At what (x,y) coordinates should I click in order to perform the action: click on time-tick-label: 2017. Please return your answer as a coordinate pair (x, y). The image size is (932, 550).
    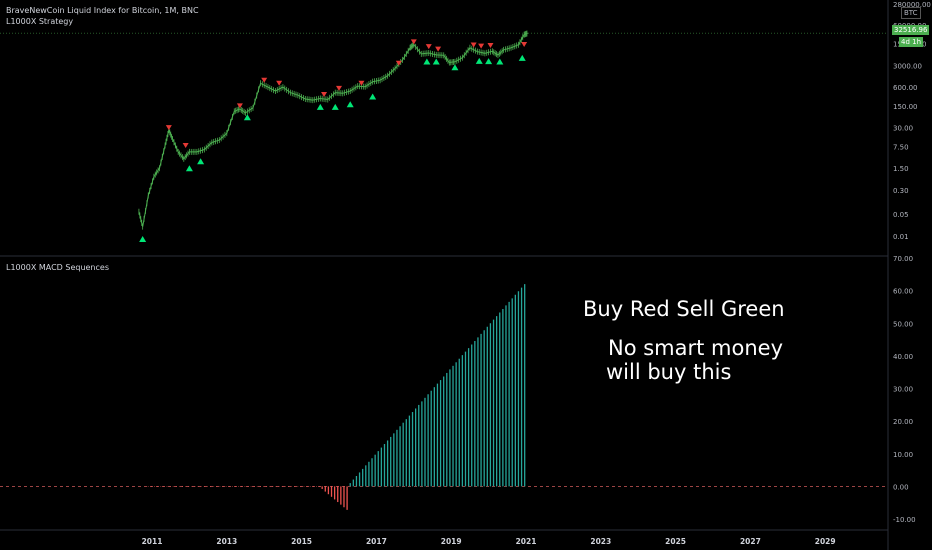
    Looking at the image, I should click on (376, 541).